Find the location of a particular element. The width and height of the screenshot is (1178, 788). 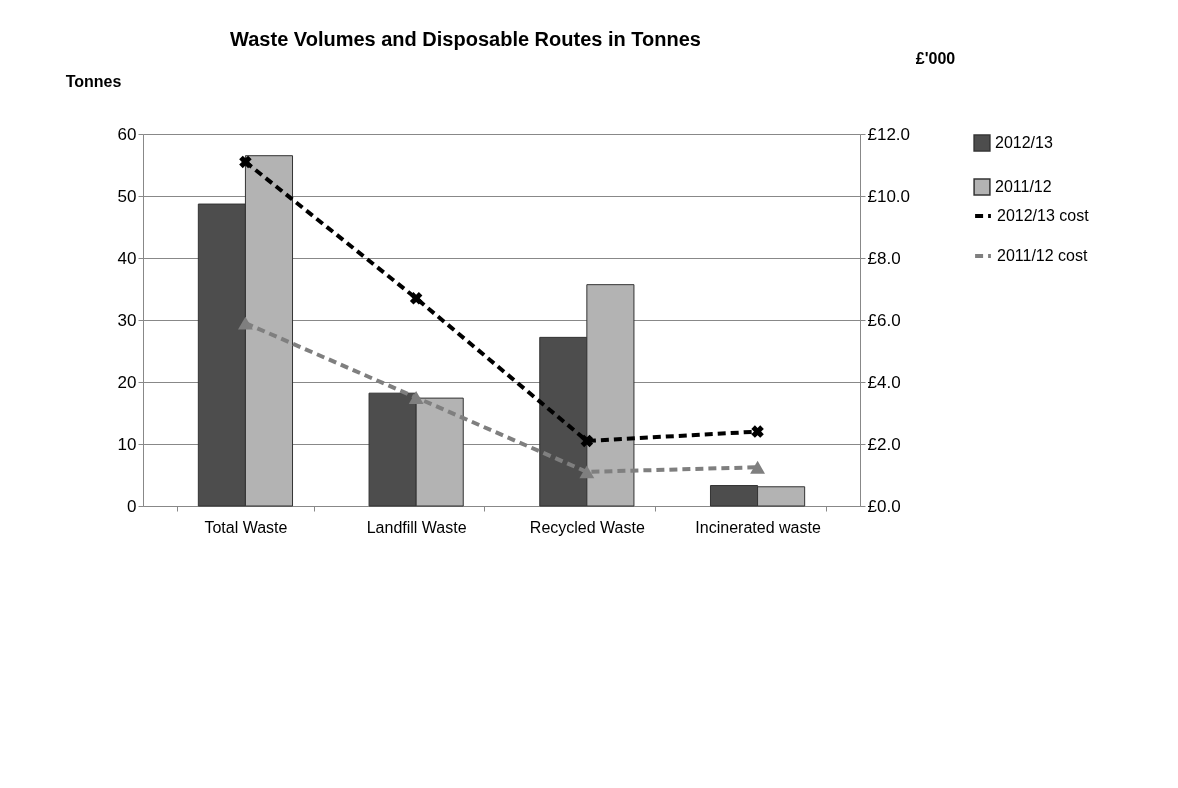

y2-tick-label: £12.0 is located at coordinates (889, 134).